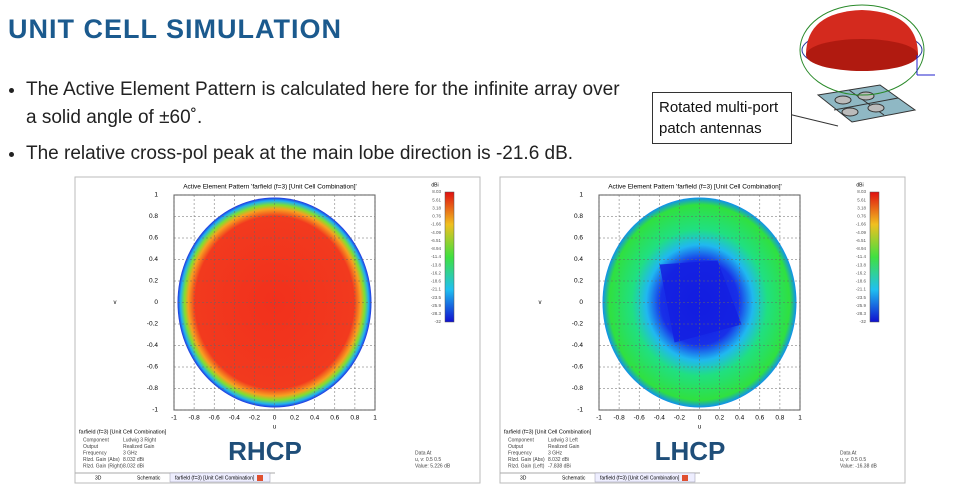 The image size is (960, 502). What do you see at coordinates (155, 410) in the screenshot?
I see `y-tick-label: -1` at bounding box center [155, 410].